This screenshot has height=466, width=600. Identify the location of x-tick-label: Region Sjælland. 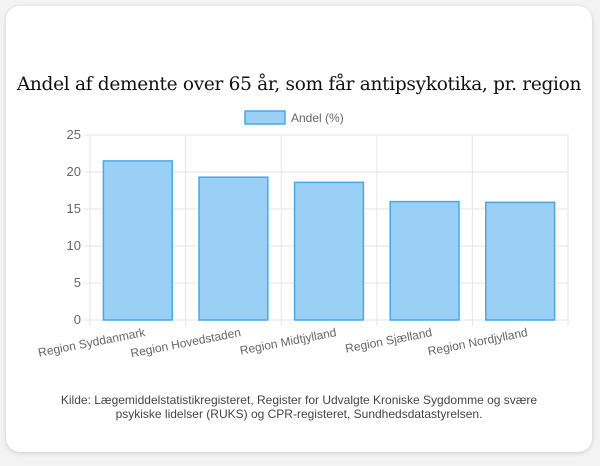
(388, 340).